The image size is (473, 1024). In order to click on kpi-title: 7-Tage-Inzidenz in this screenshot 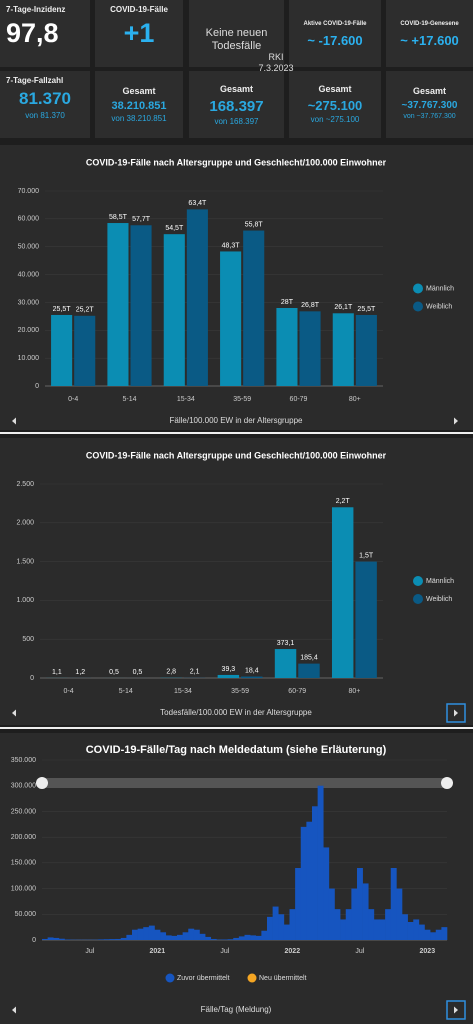, I will do `click(36, 9)`.